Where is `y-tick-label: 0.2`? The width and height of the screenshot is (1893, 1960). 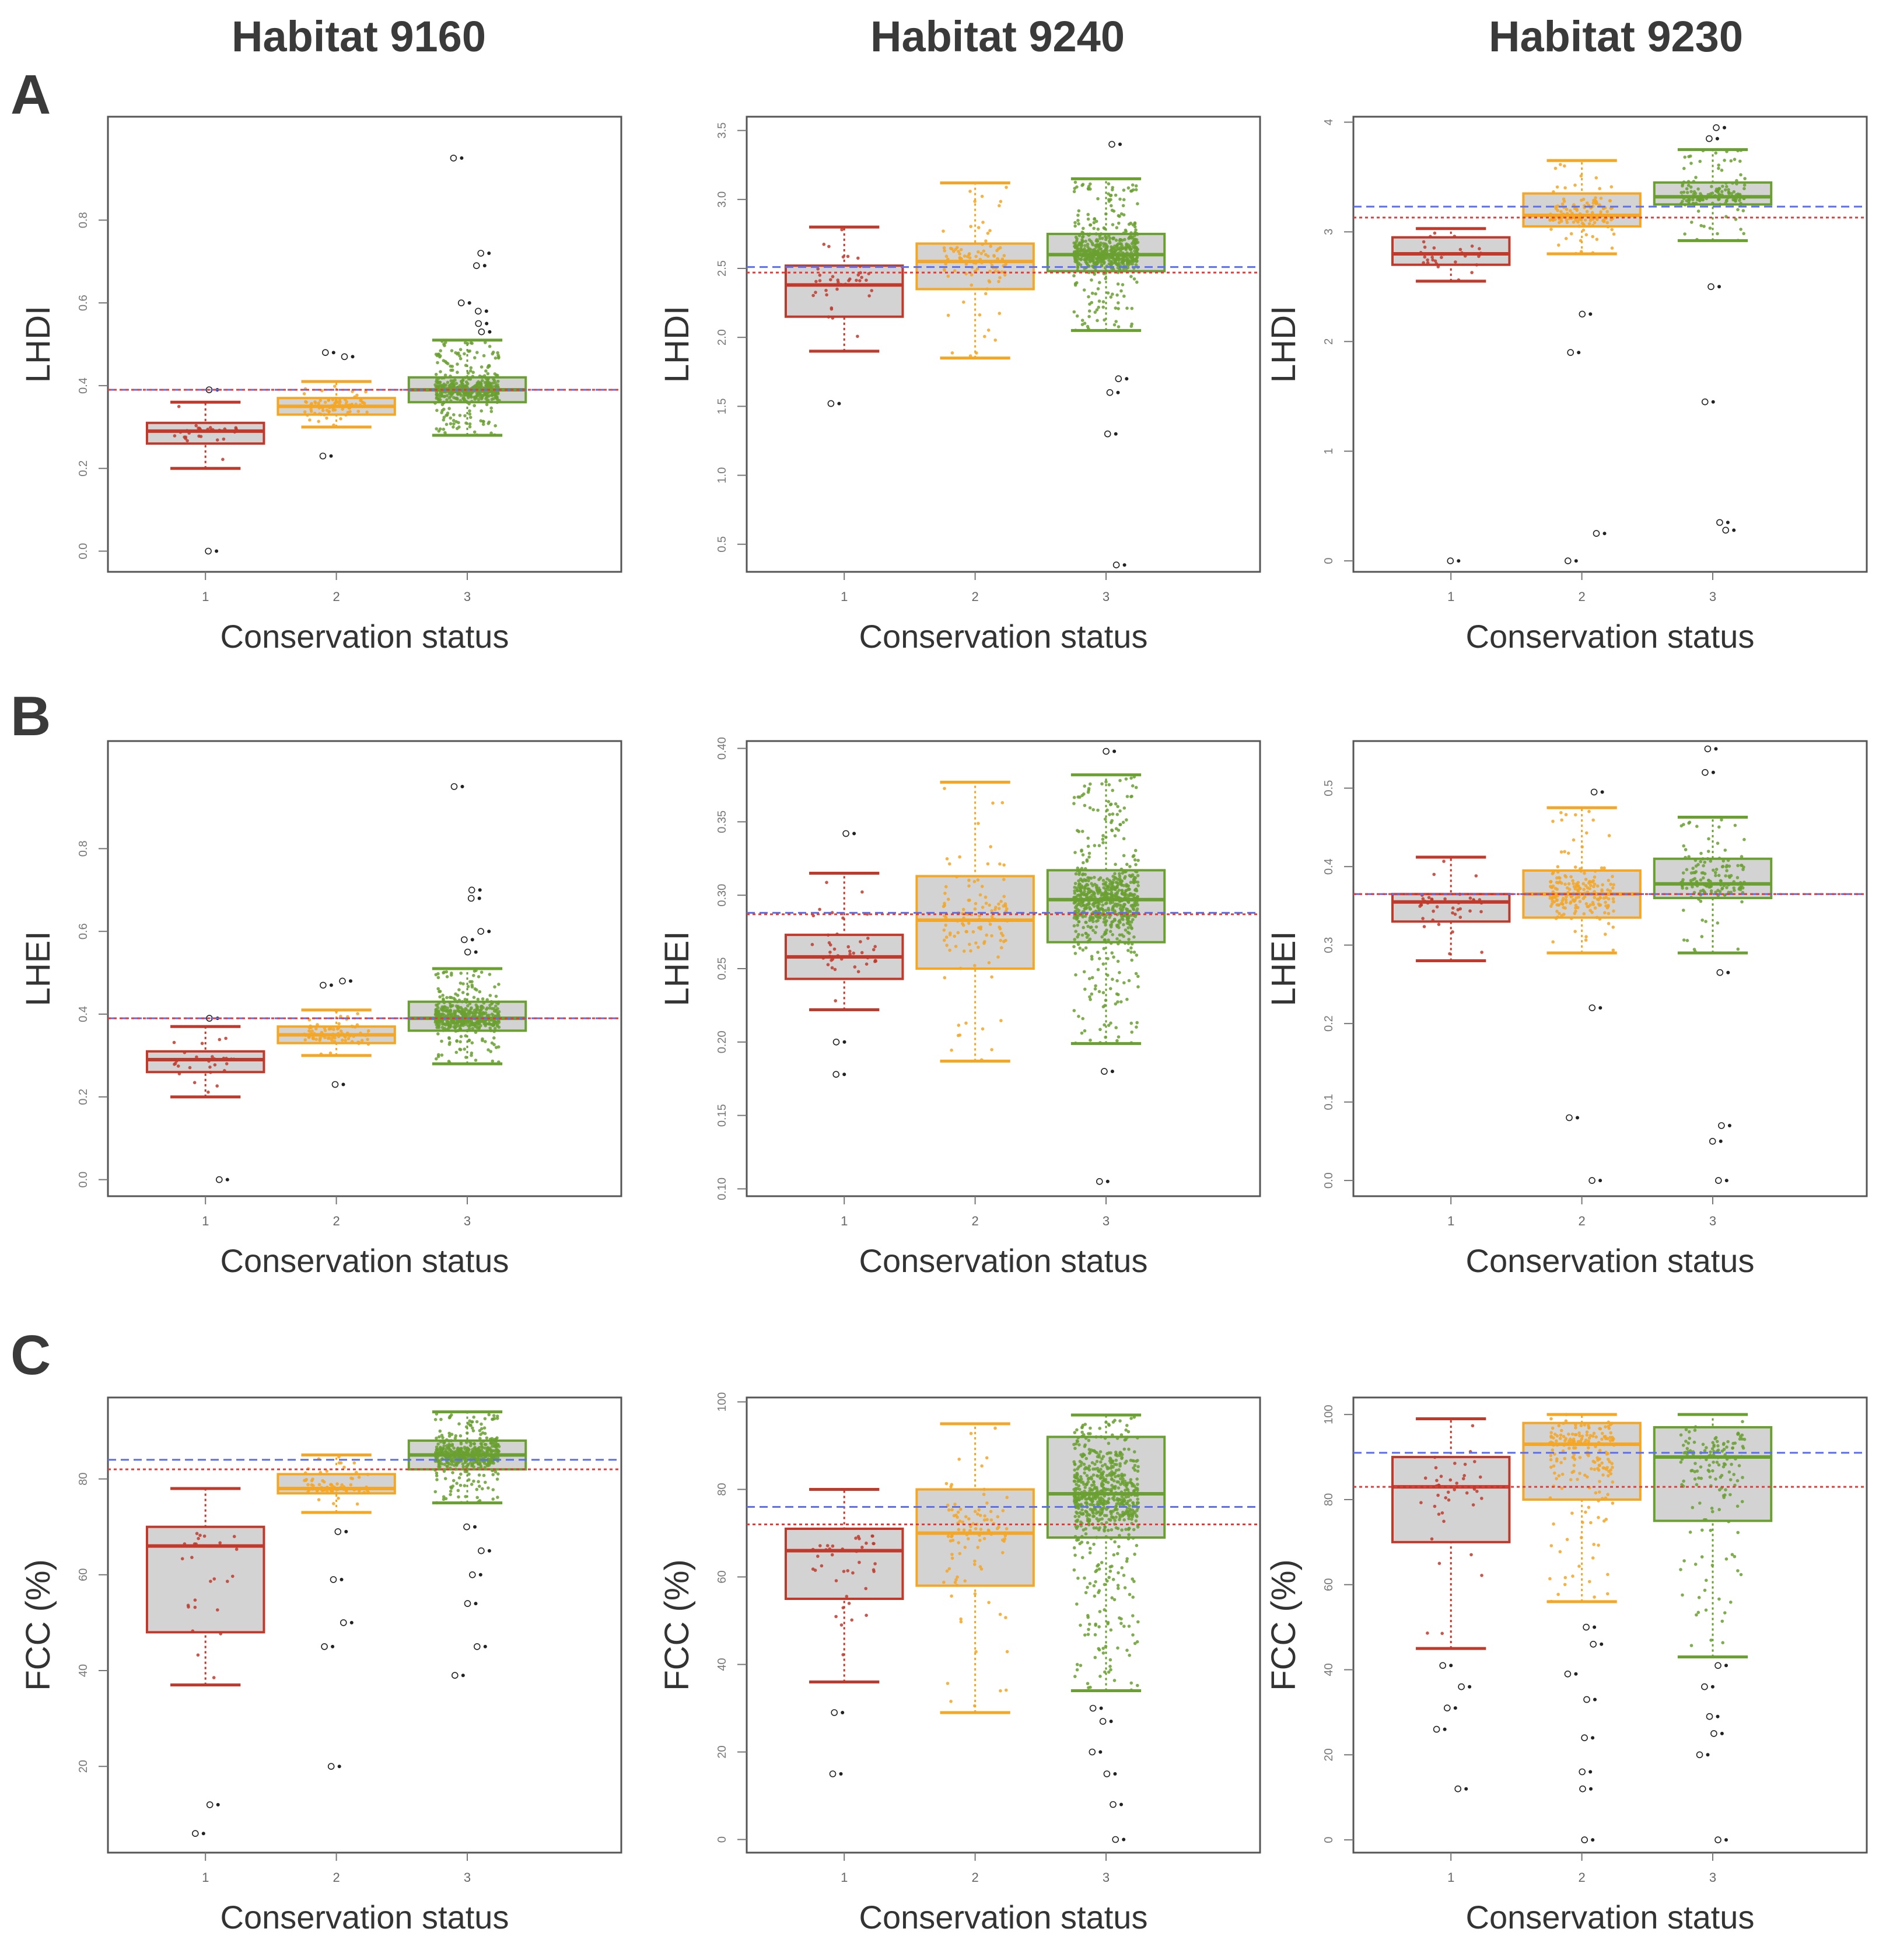
y-tick-label: 0.2 is located at coordinates (83, 468).